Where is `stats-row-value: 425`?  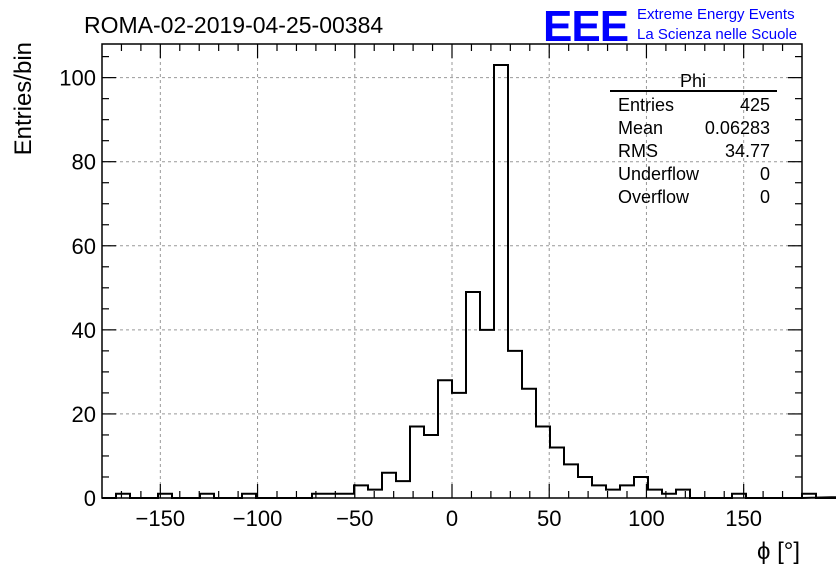
stats-row-value: 425 is located at coordinates (755, 105).